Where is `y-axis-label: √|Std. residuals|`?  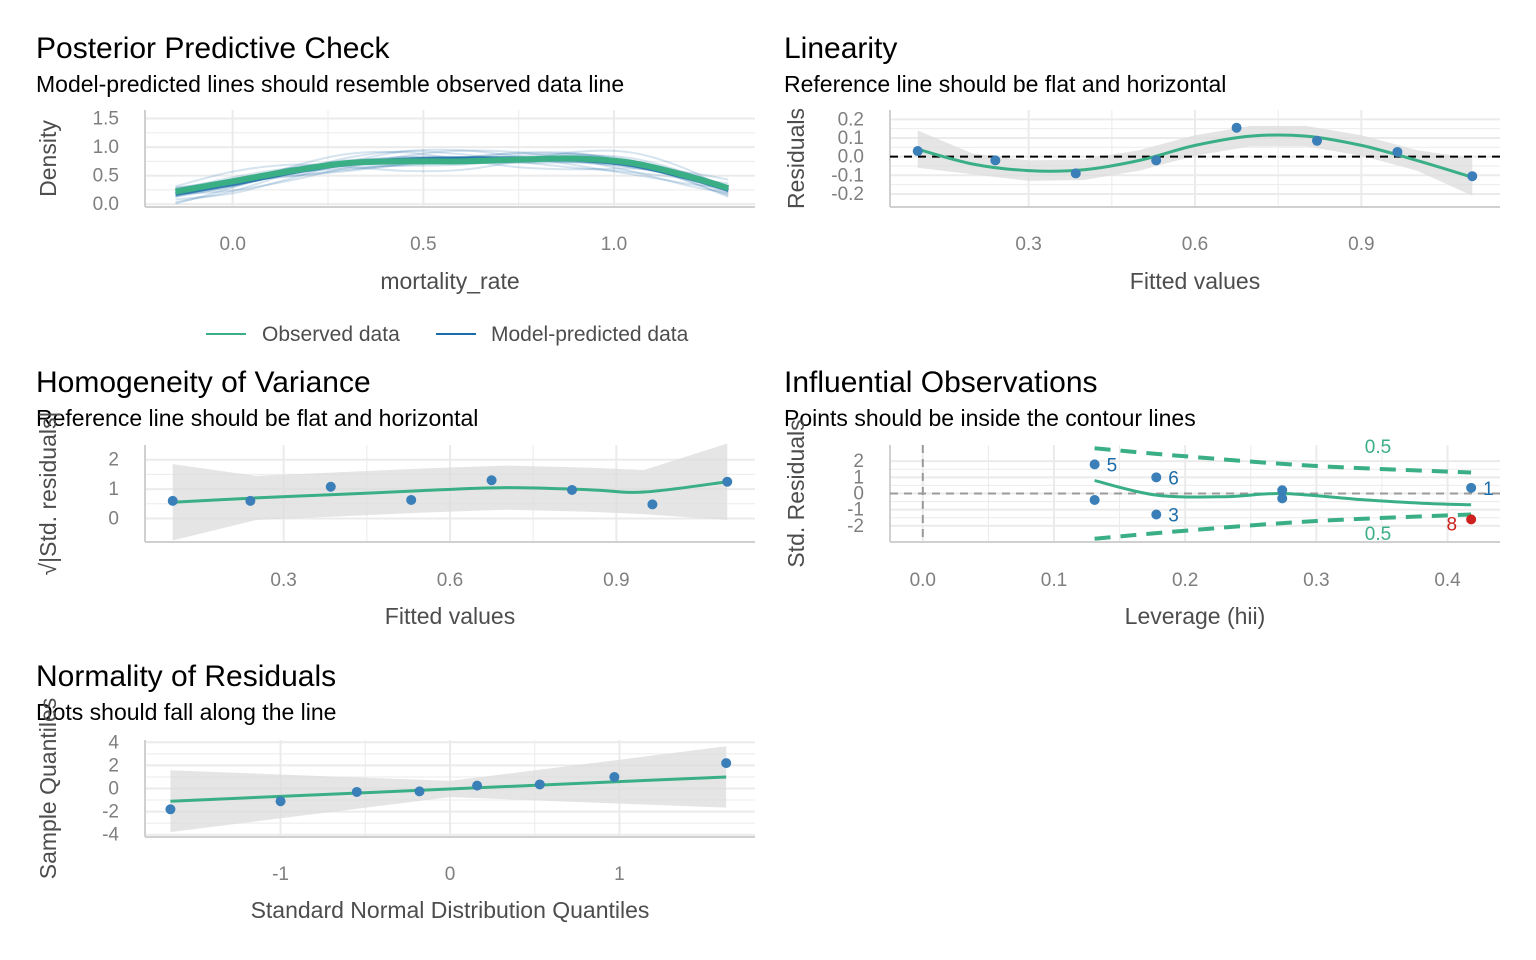
y-axis-label: √|Std. residuals| is located at coordinates (48, 494).